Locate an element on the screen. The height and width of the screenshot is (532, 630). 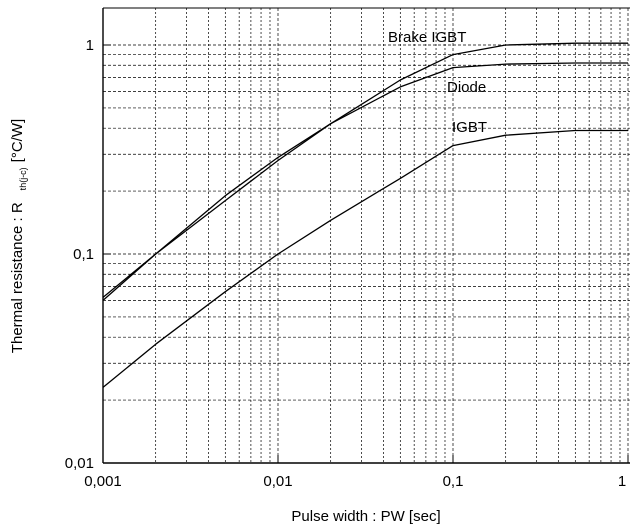
x-tick-label: 0,01 is located at coordinates (277, 481).